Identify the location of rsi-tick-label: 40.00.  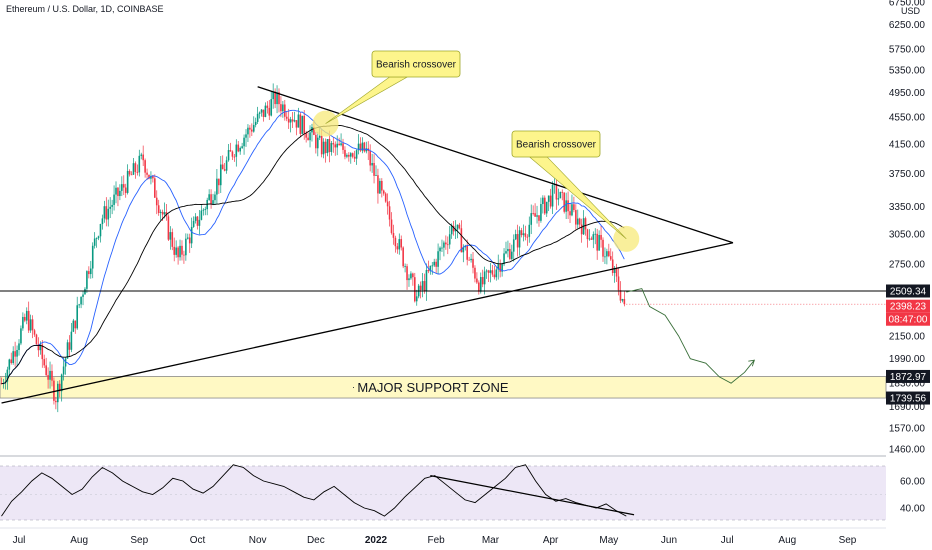
(912, 509).